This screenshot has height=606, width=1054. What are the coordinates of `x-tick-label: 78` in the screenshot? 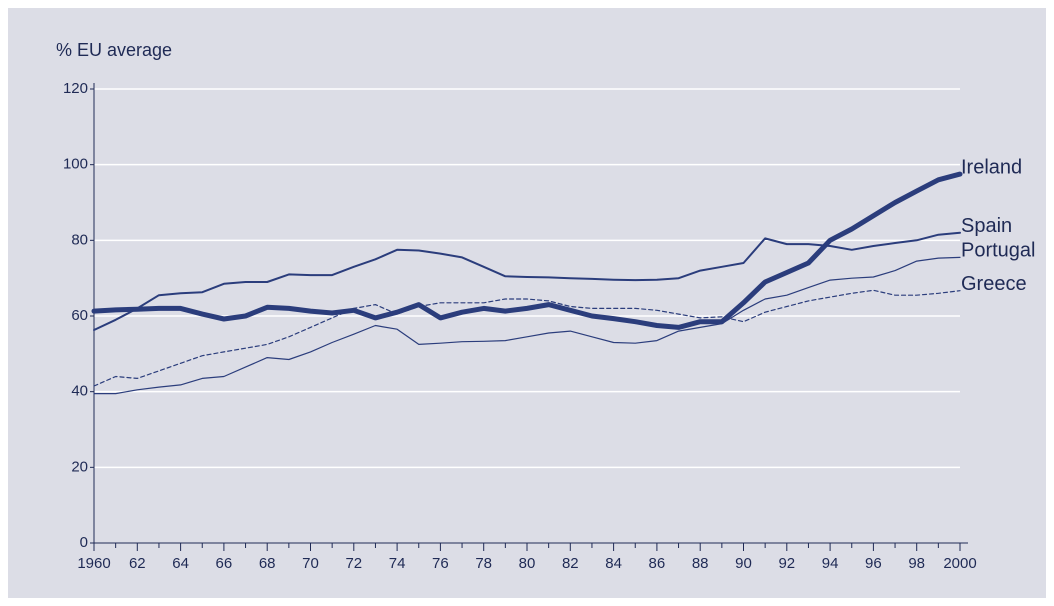 It's located at (483, 563).